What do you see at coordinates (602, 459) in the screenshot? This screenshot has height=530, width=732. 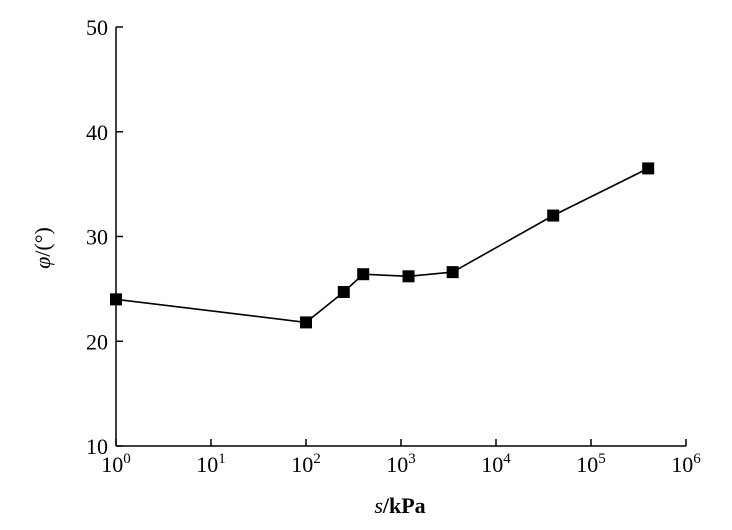 I see `x-tick-exponent: 5` at bounding box center [602, 459].